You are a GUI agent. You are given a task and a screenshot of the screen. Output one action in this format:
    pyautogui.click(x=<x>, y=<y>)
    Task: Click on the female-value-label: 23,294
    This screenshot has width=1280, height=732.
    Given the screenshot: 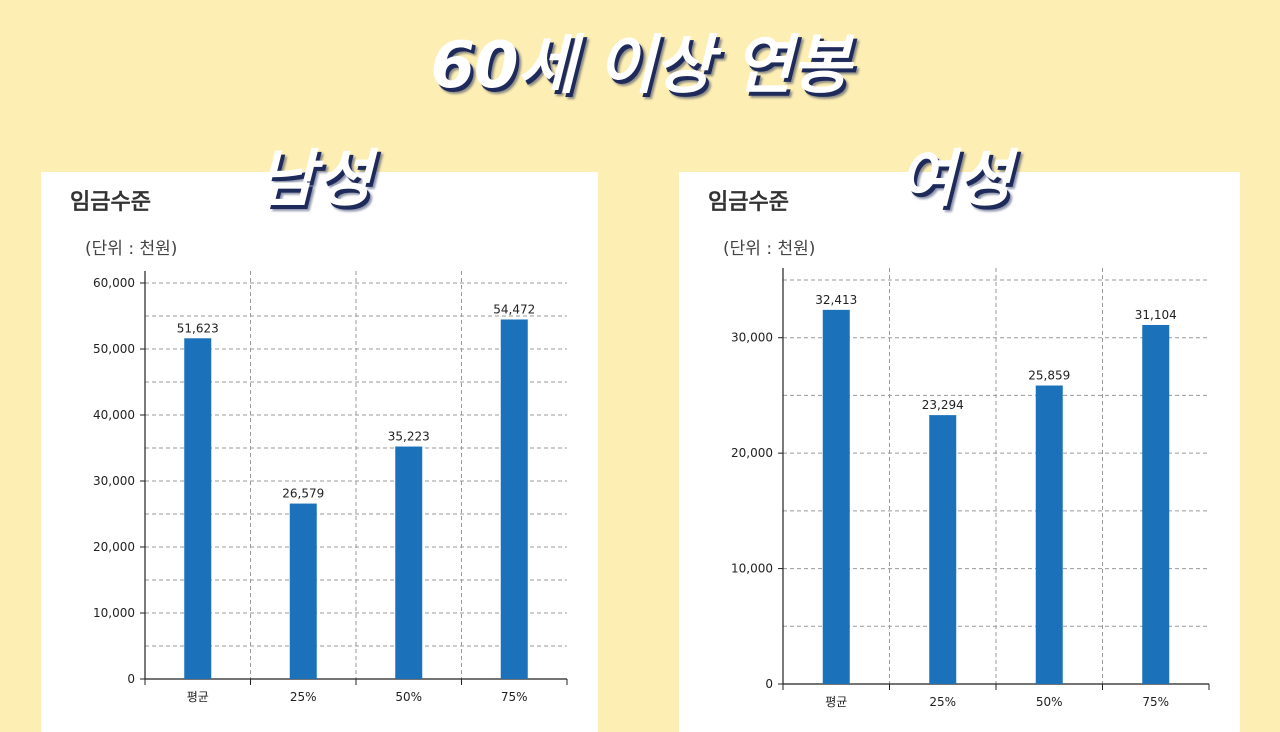 What is the action you would take?
    pyautogui.click(x=943, y=405)
    